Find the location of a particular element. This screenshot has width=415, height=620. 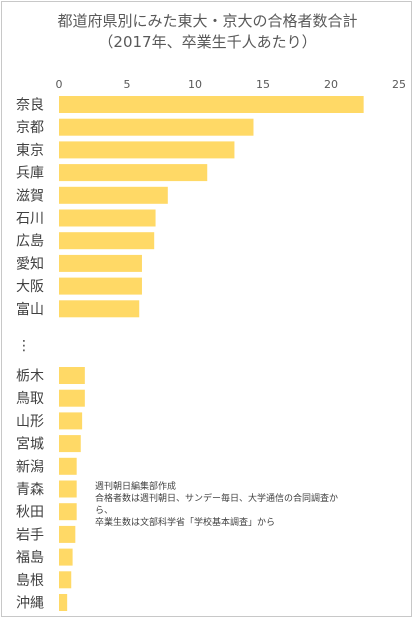

category-label: 島根 is located at coordinates (30, 581).